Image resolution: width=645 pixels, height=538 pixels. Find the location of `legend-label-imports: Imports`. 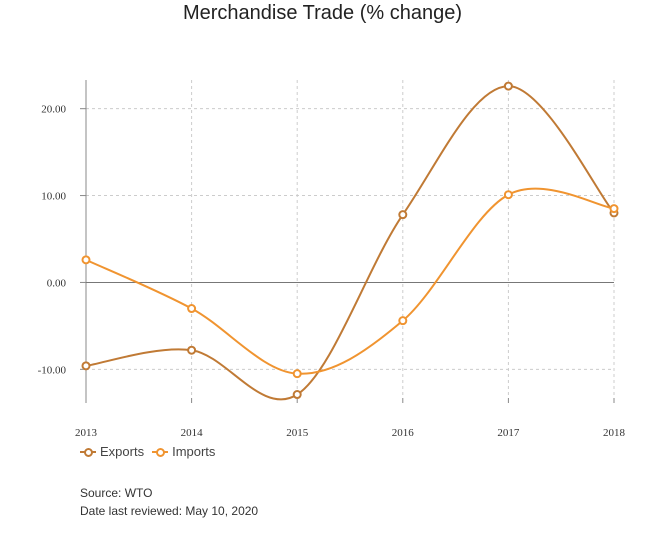

legend-label-imports: Imports is located at coordinates (194, 451).